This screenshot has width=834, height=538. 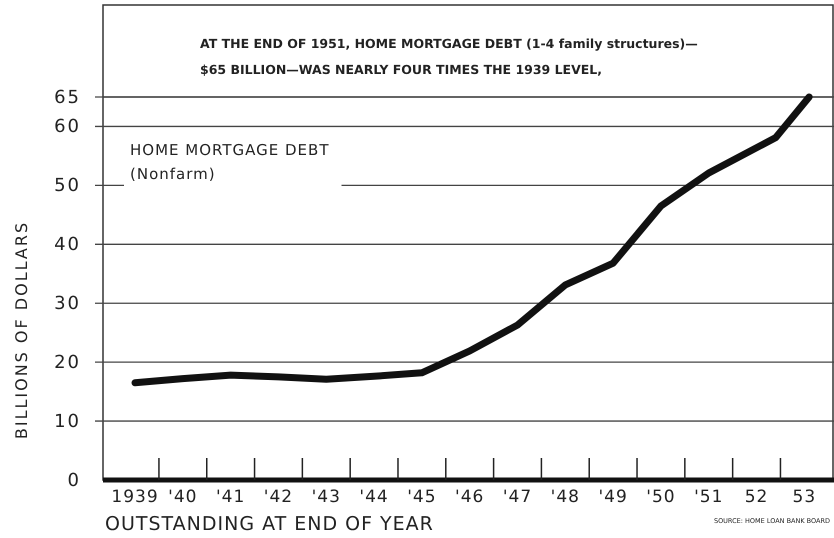 What do you see at coordinates (67, 362) in the screenshot?
I see `y-tick-label: 20` at bounding box center [67, 362].